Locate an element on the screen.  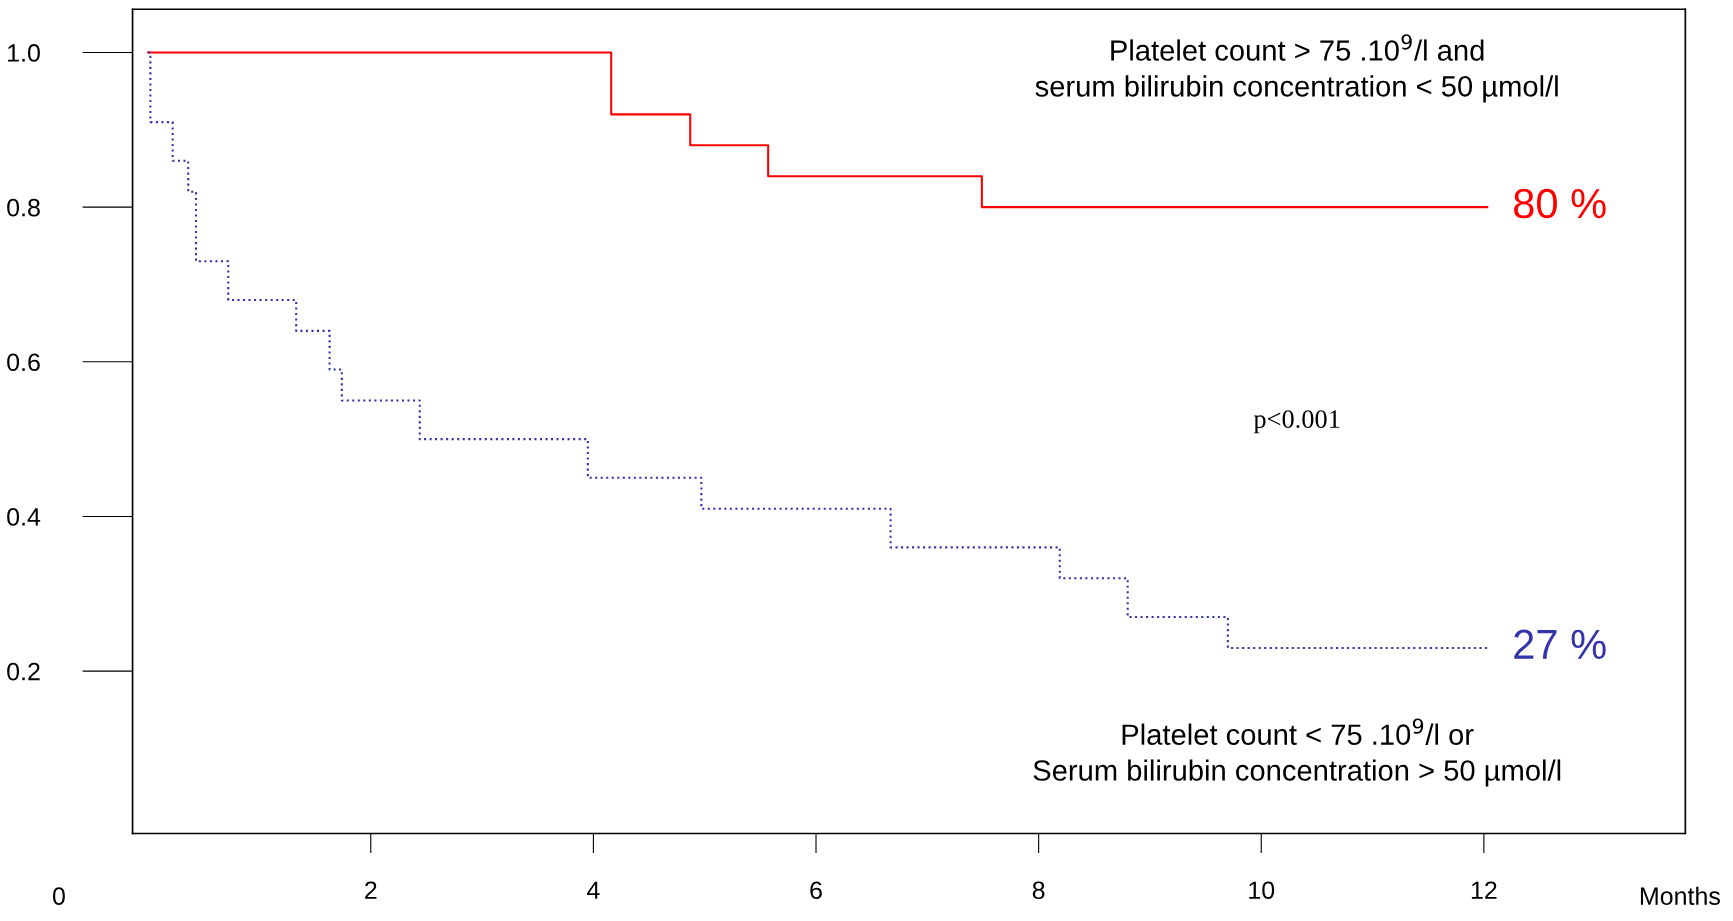
x-tick-label: 6 is located at coordinates (816, 890).